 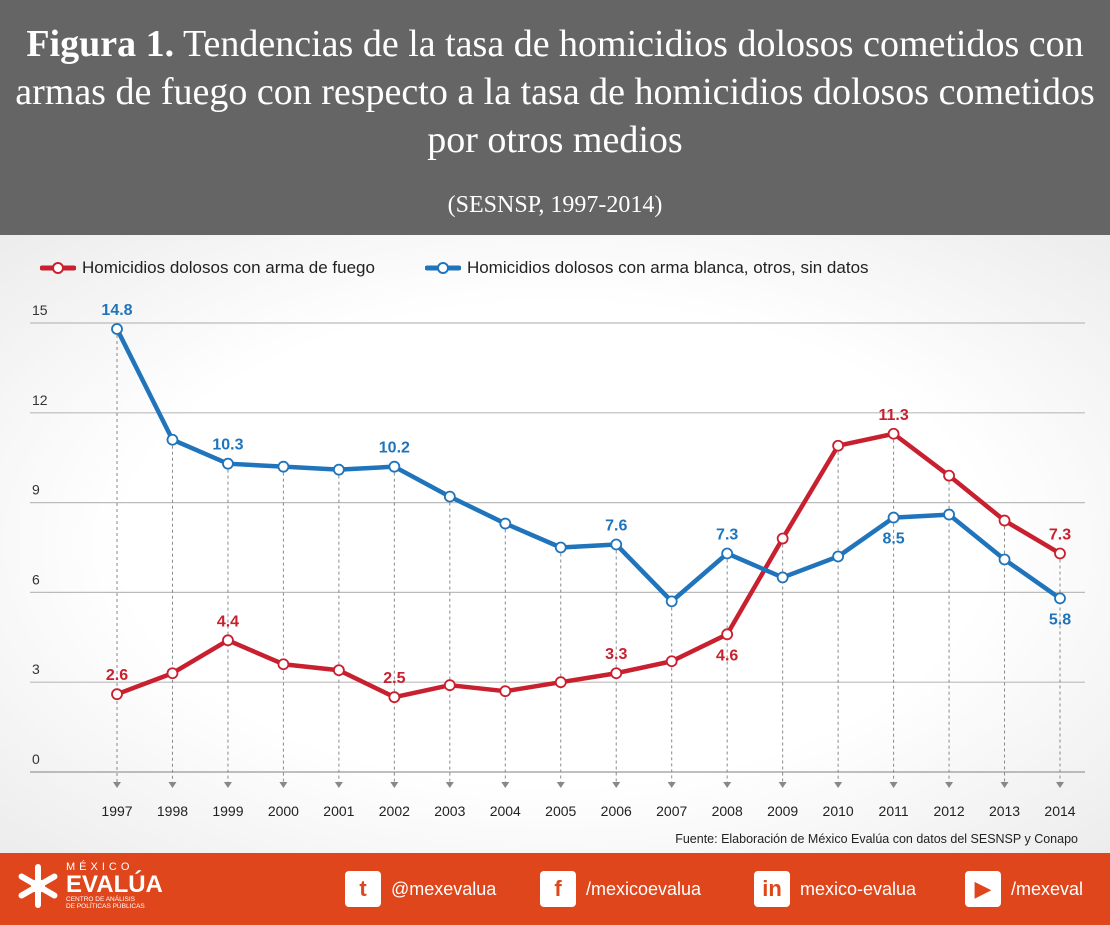 I want to click on x-tick-label: 2013, so click(x=1004, y=811).